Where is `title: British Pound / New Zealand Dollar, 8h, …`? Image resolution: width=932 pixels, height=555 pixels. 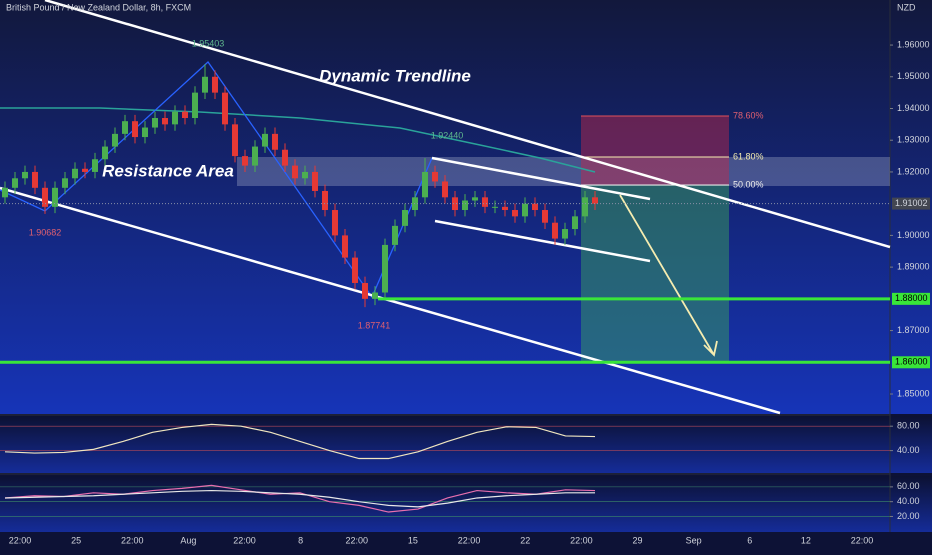 title: British Pound / New Zealand Dollar, 8h, … is located at coordinates (98, 7).